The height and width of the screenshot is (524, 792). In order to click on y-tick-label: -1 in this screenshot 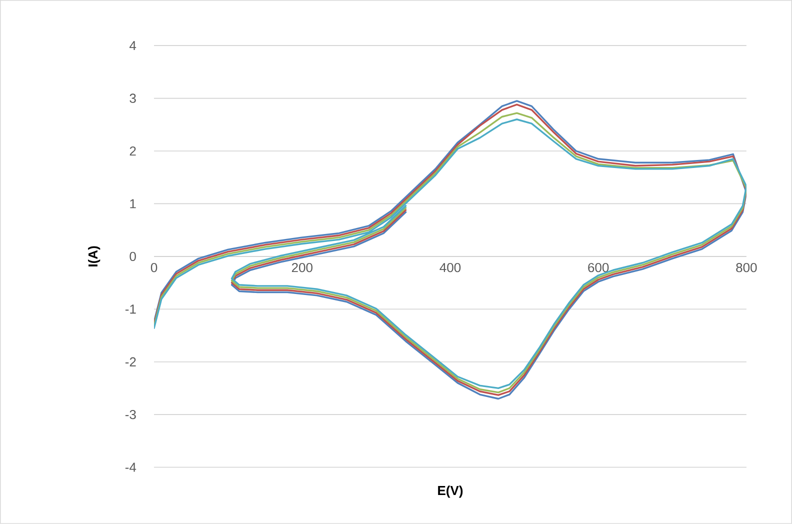, I will do `click(130, 309)`.